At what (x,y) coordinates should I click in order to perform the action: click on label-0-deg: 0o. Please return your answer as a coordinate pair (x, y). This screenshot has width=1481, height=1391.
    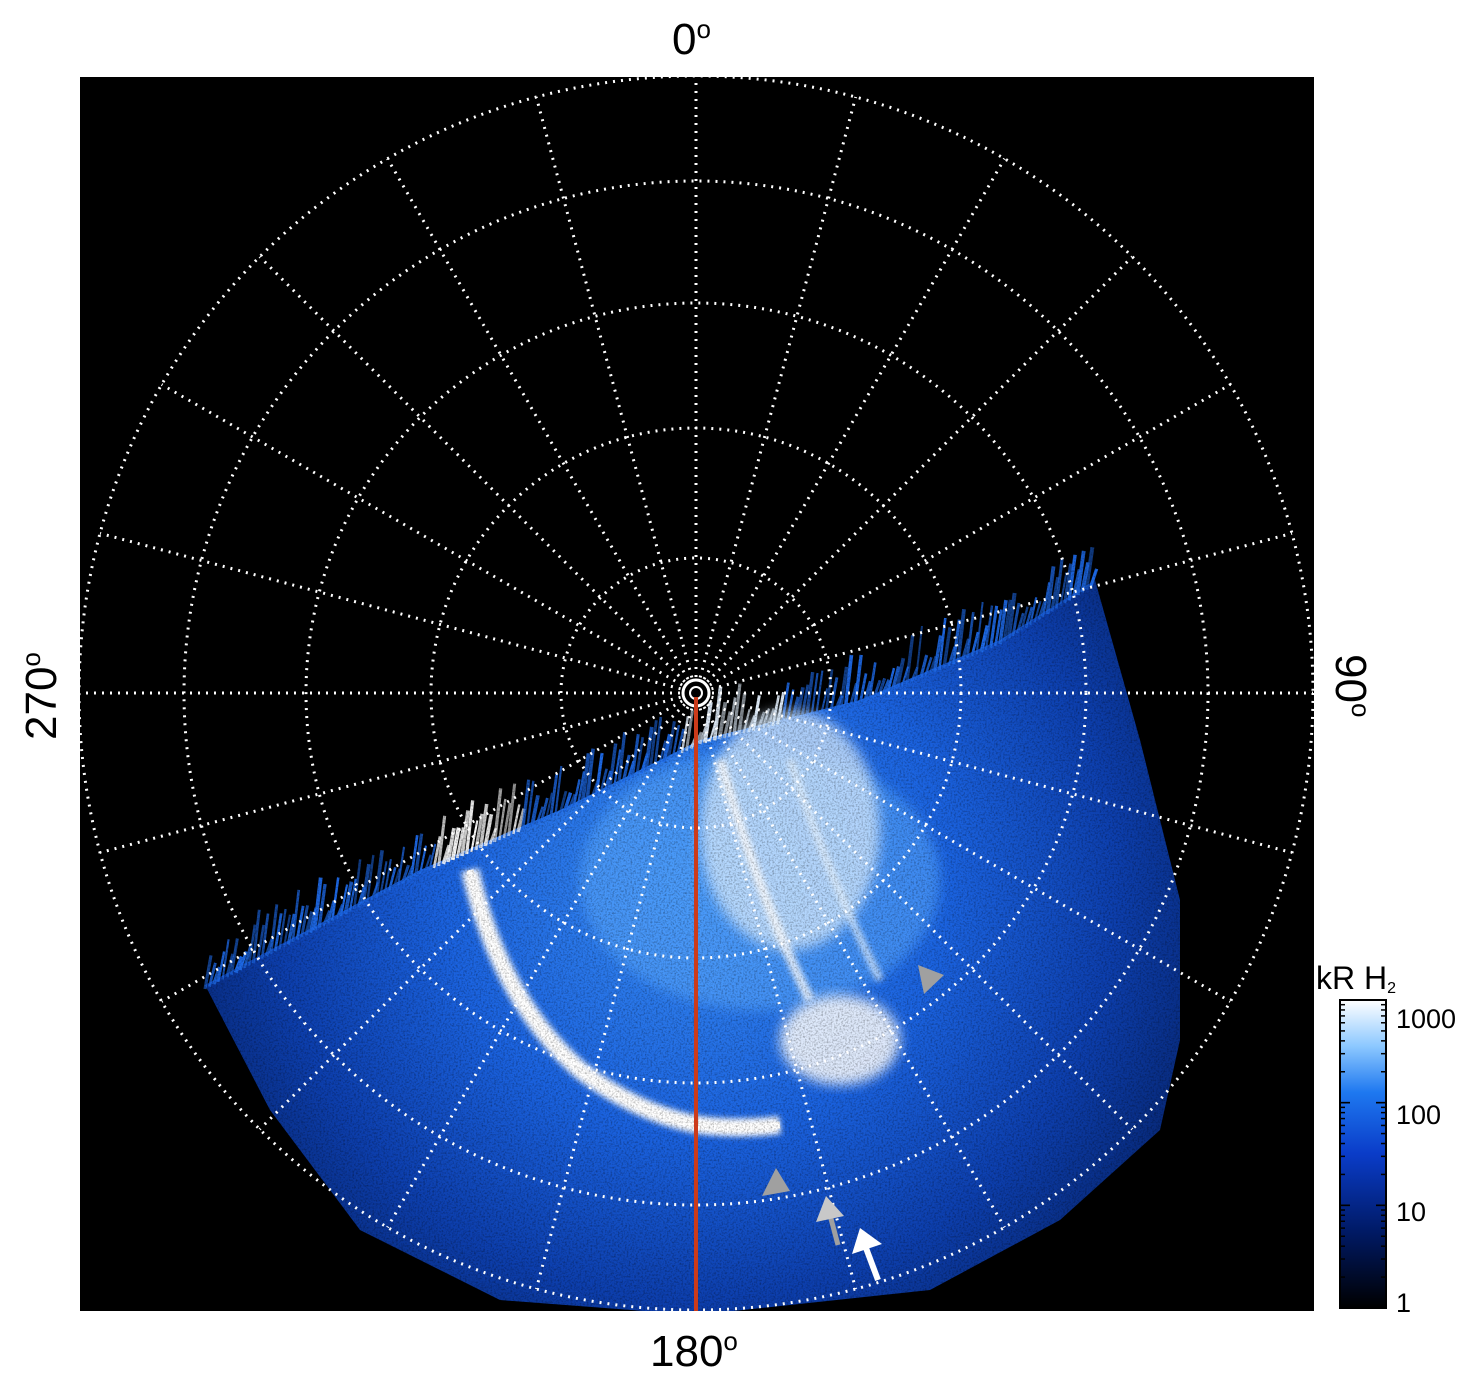
    Looking at the image, I should click on (691, 39).